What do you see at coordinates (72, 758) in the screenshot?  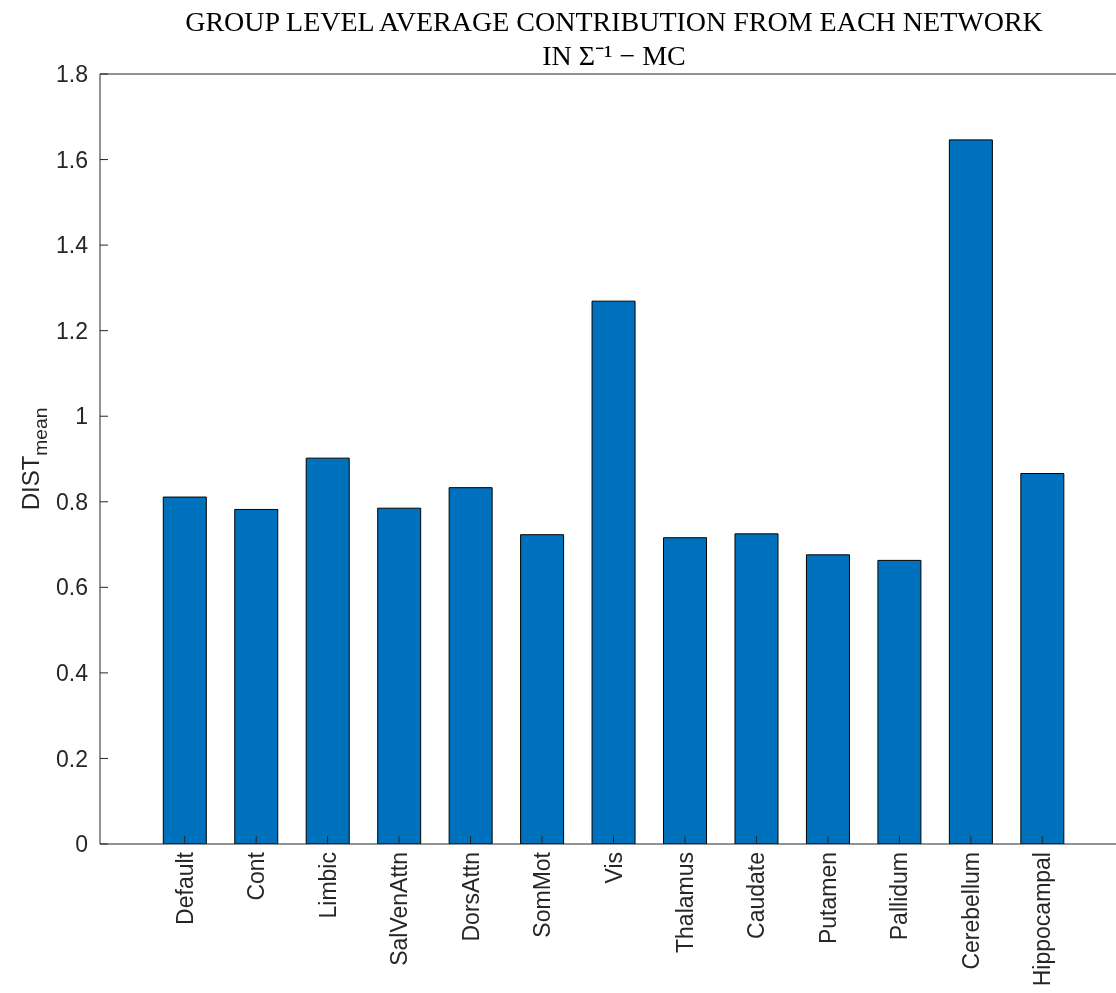 I see `y-tick-label: 0.2` at bounding box center [72, 758].